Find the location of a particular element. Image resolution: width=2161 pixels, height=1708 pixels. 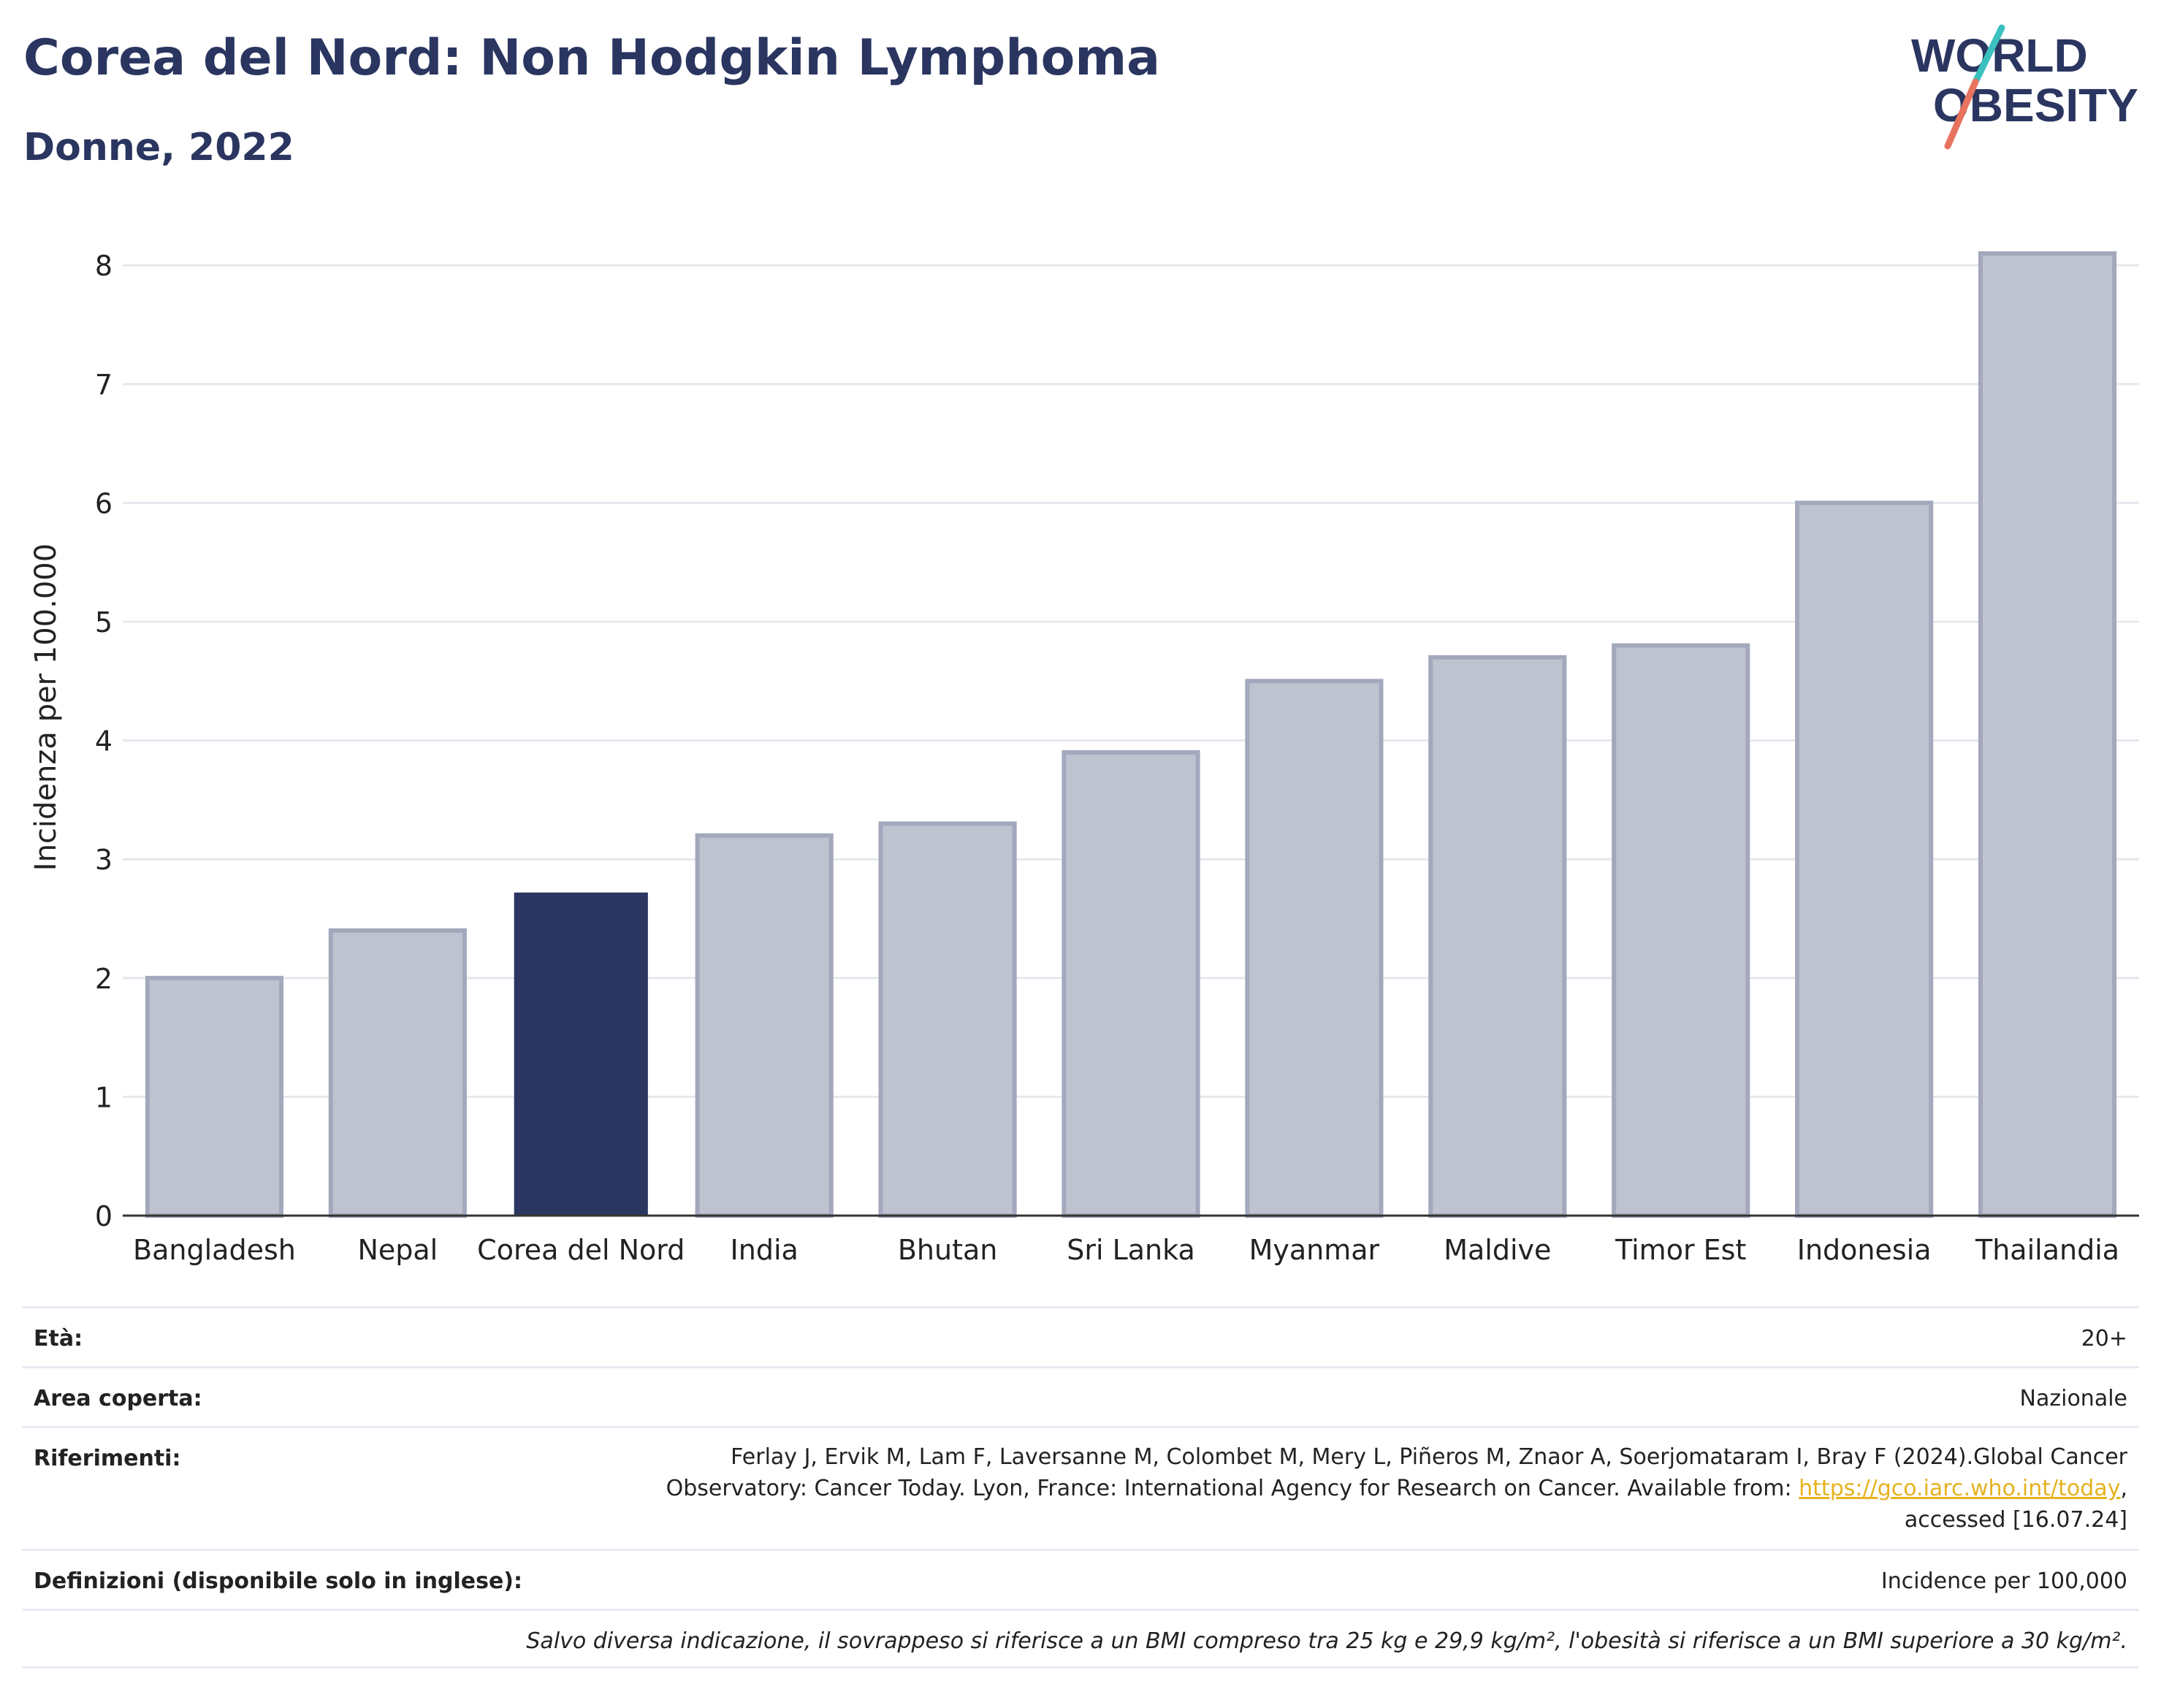

references-link: https://gco.iarc.who.int/today is located at coordinates (1960, 1488).